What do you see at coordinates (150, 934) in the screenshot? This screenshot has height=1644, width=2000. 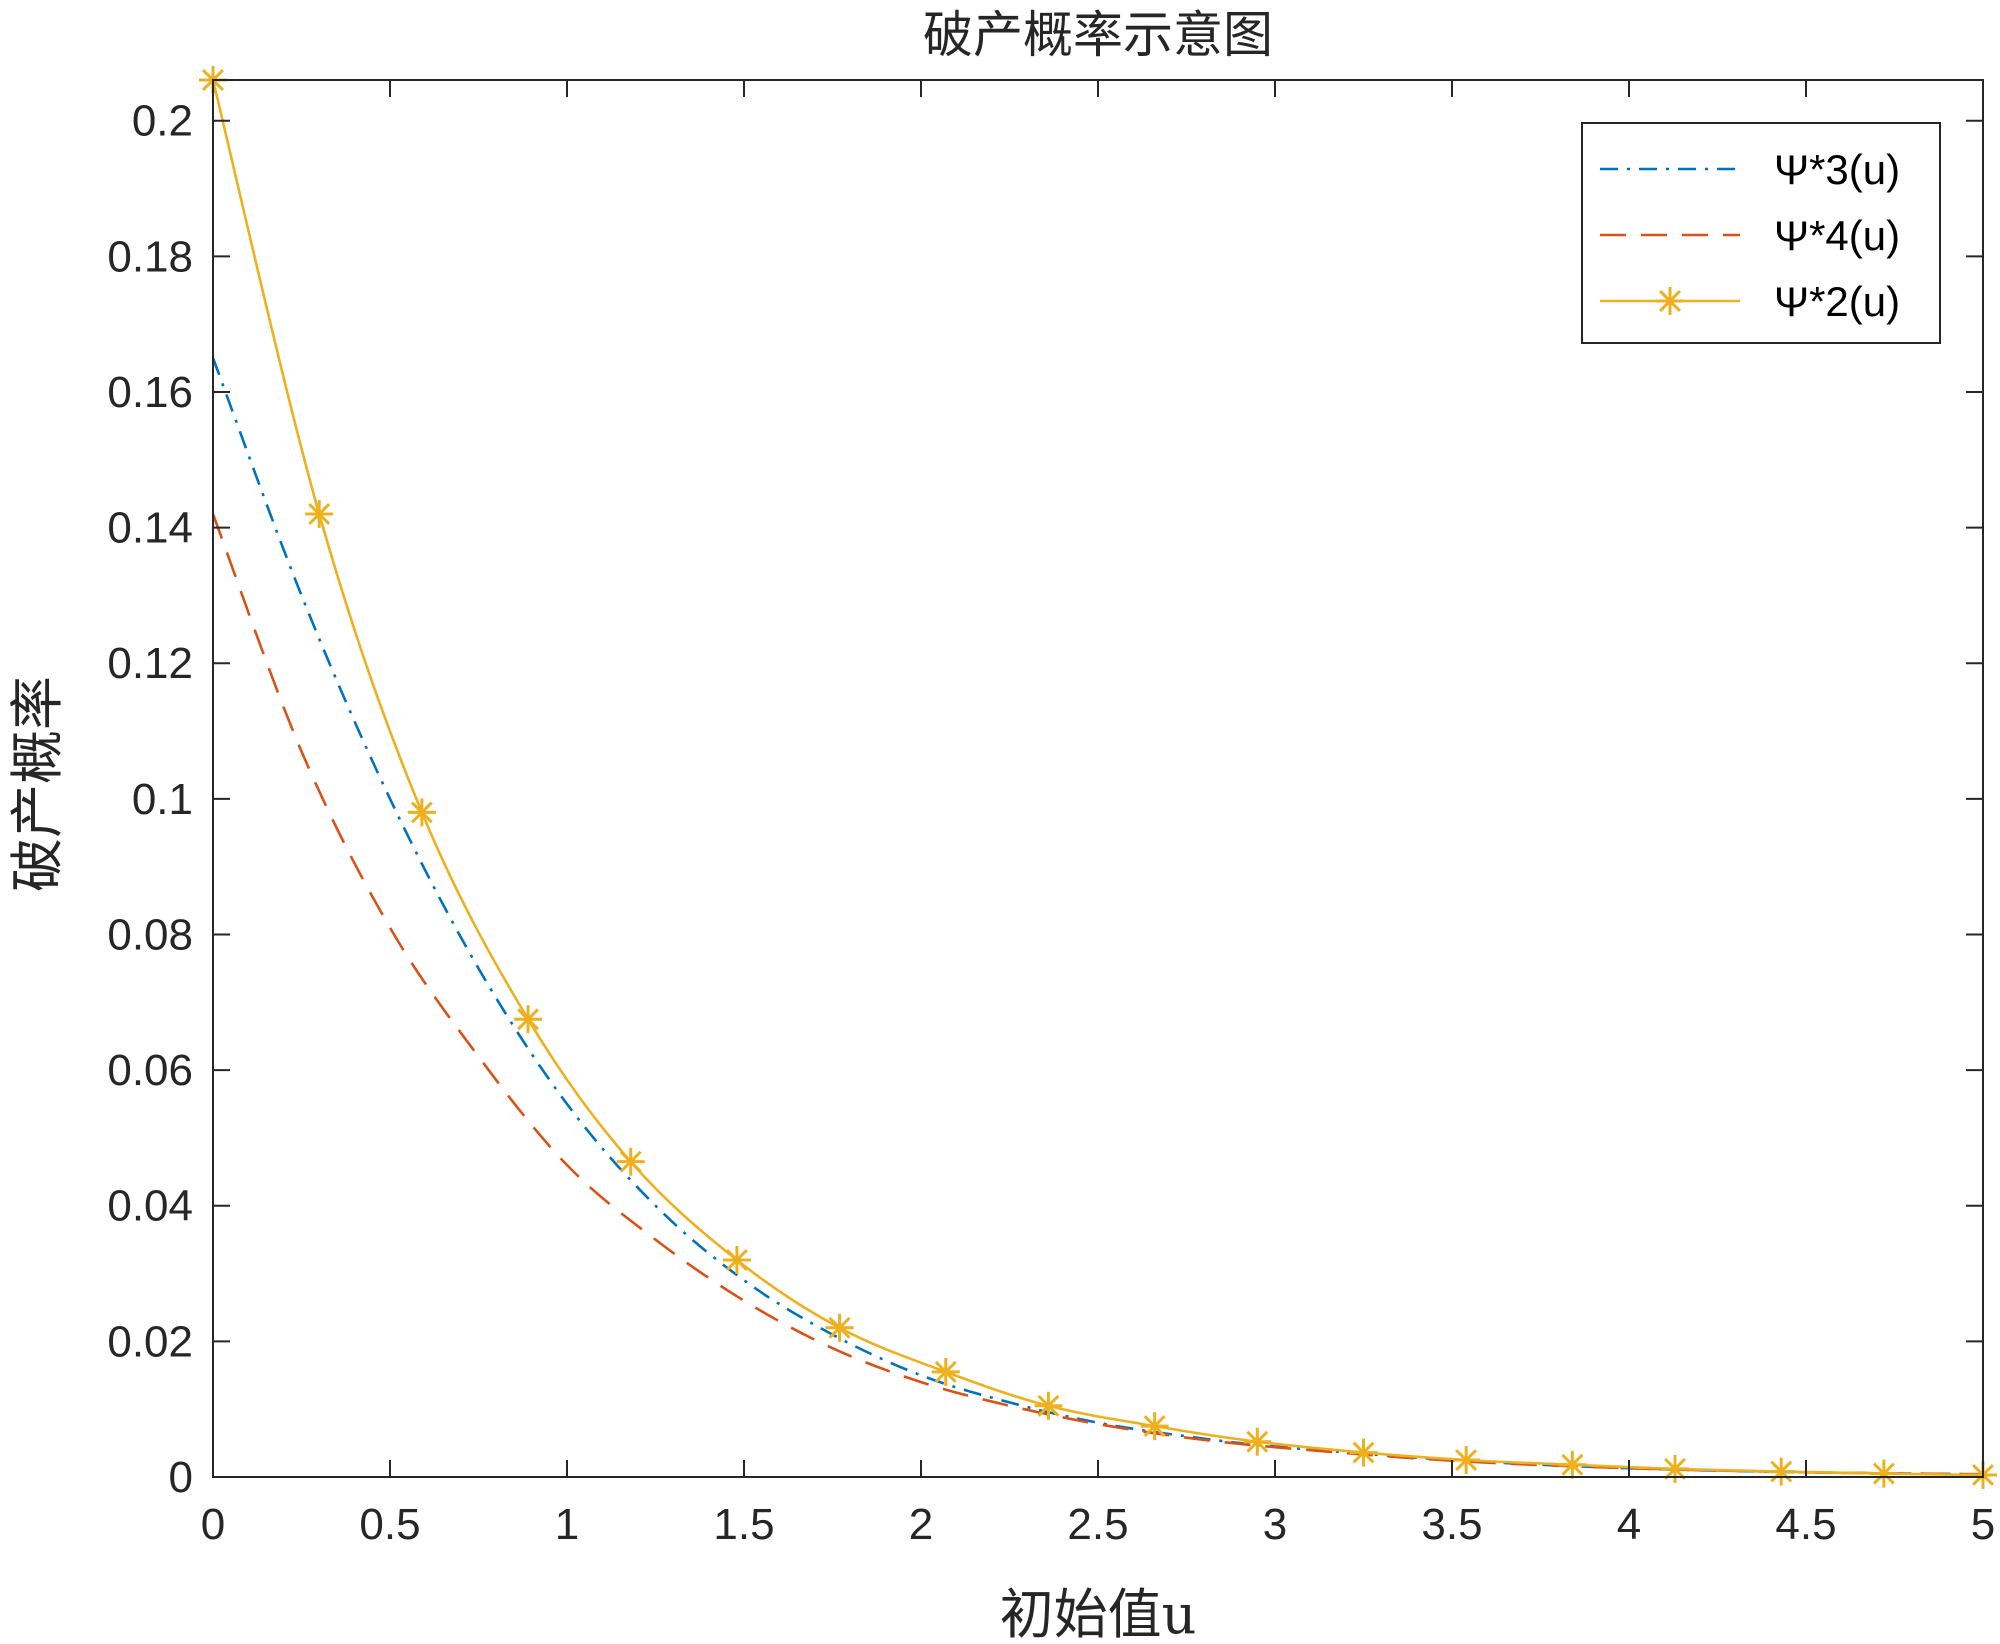 I see `y-tick-label: 0.08` at bounding box center [150, 934].